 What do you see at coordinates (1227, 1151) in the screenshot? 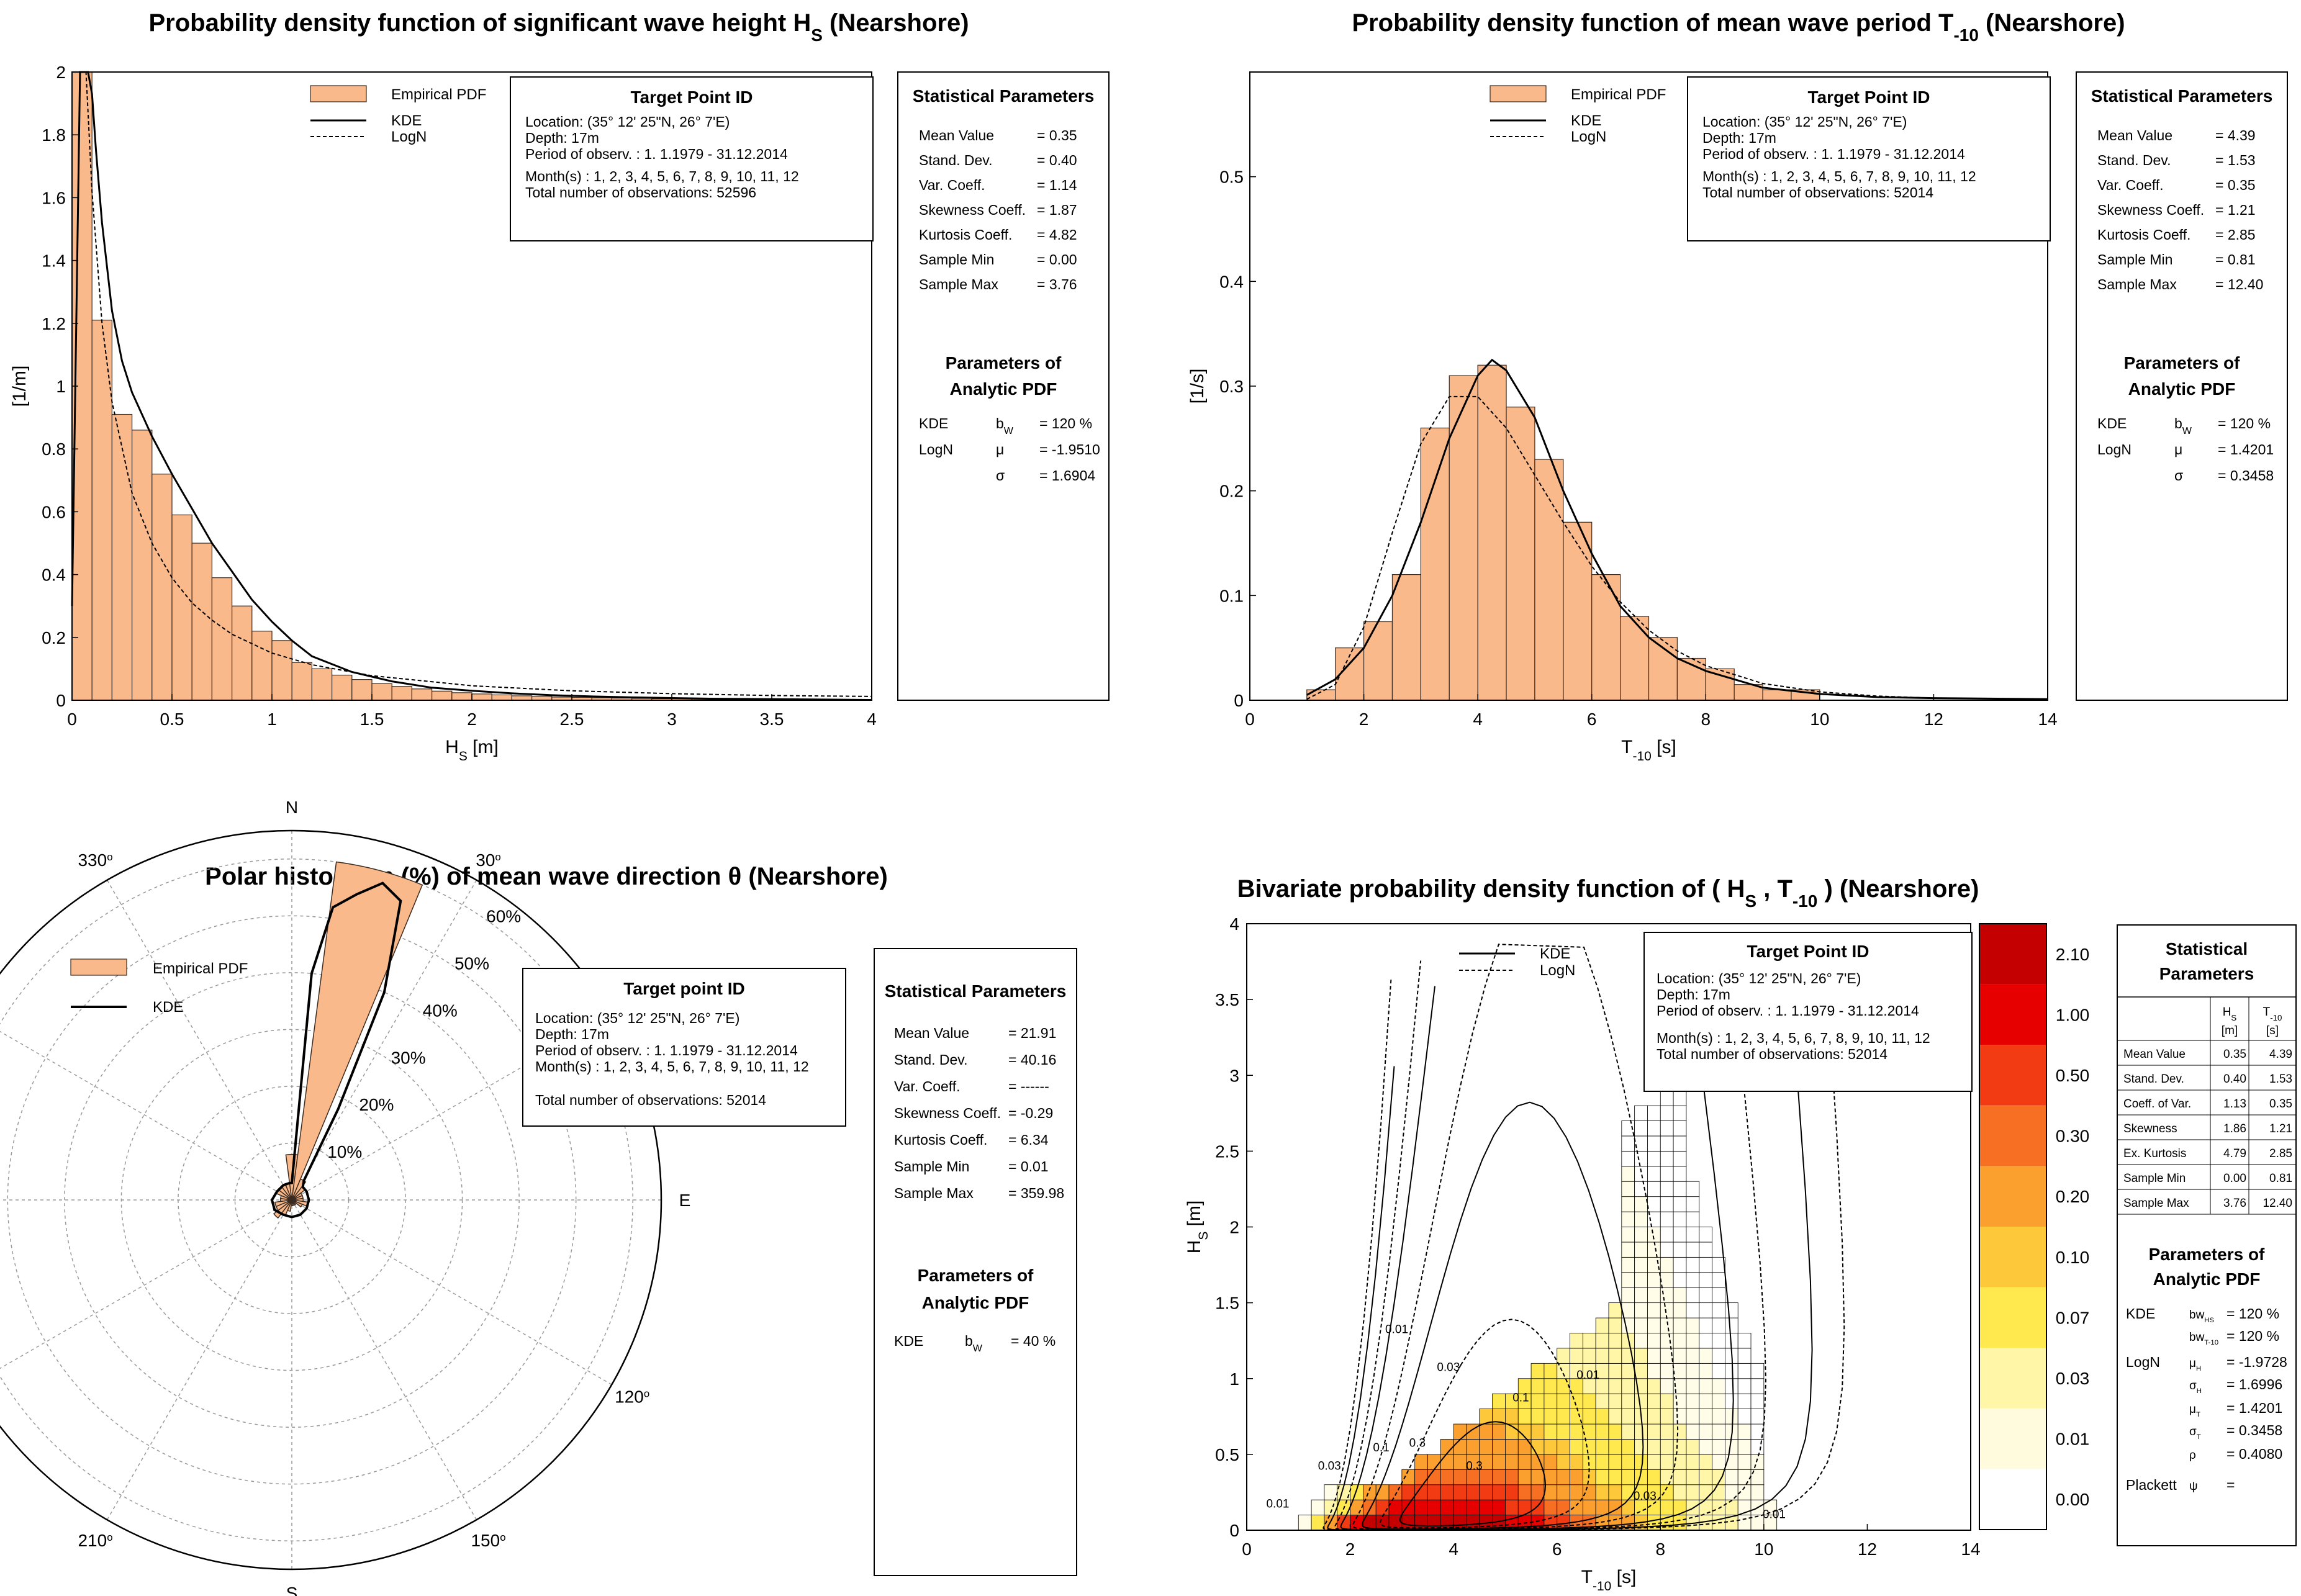
I see `y-tick-label: 2.5` at bounding box center [1227, 1151].